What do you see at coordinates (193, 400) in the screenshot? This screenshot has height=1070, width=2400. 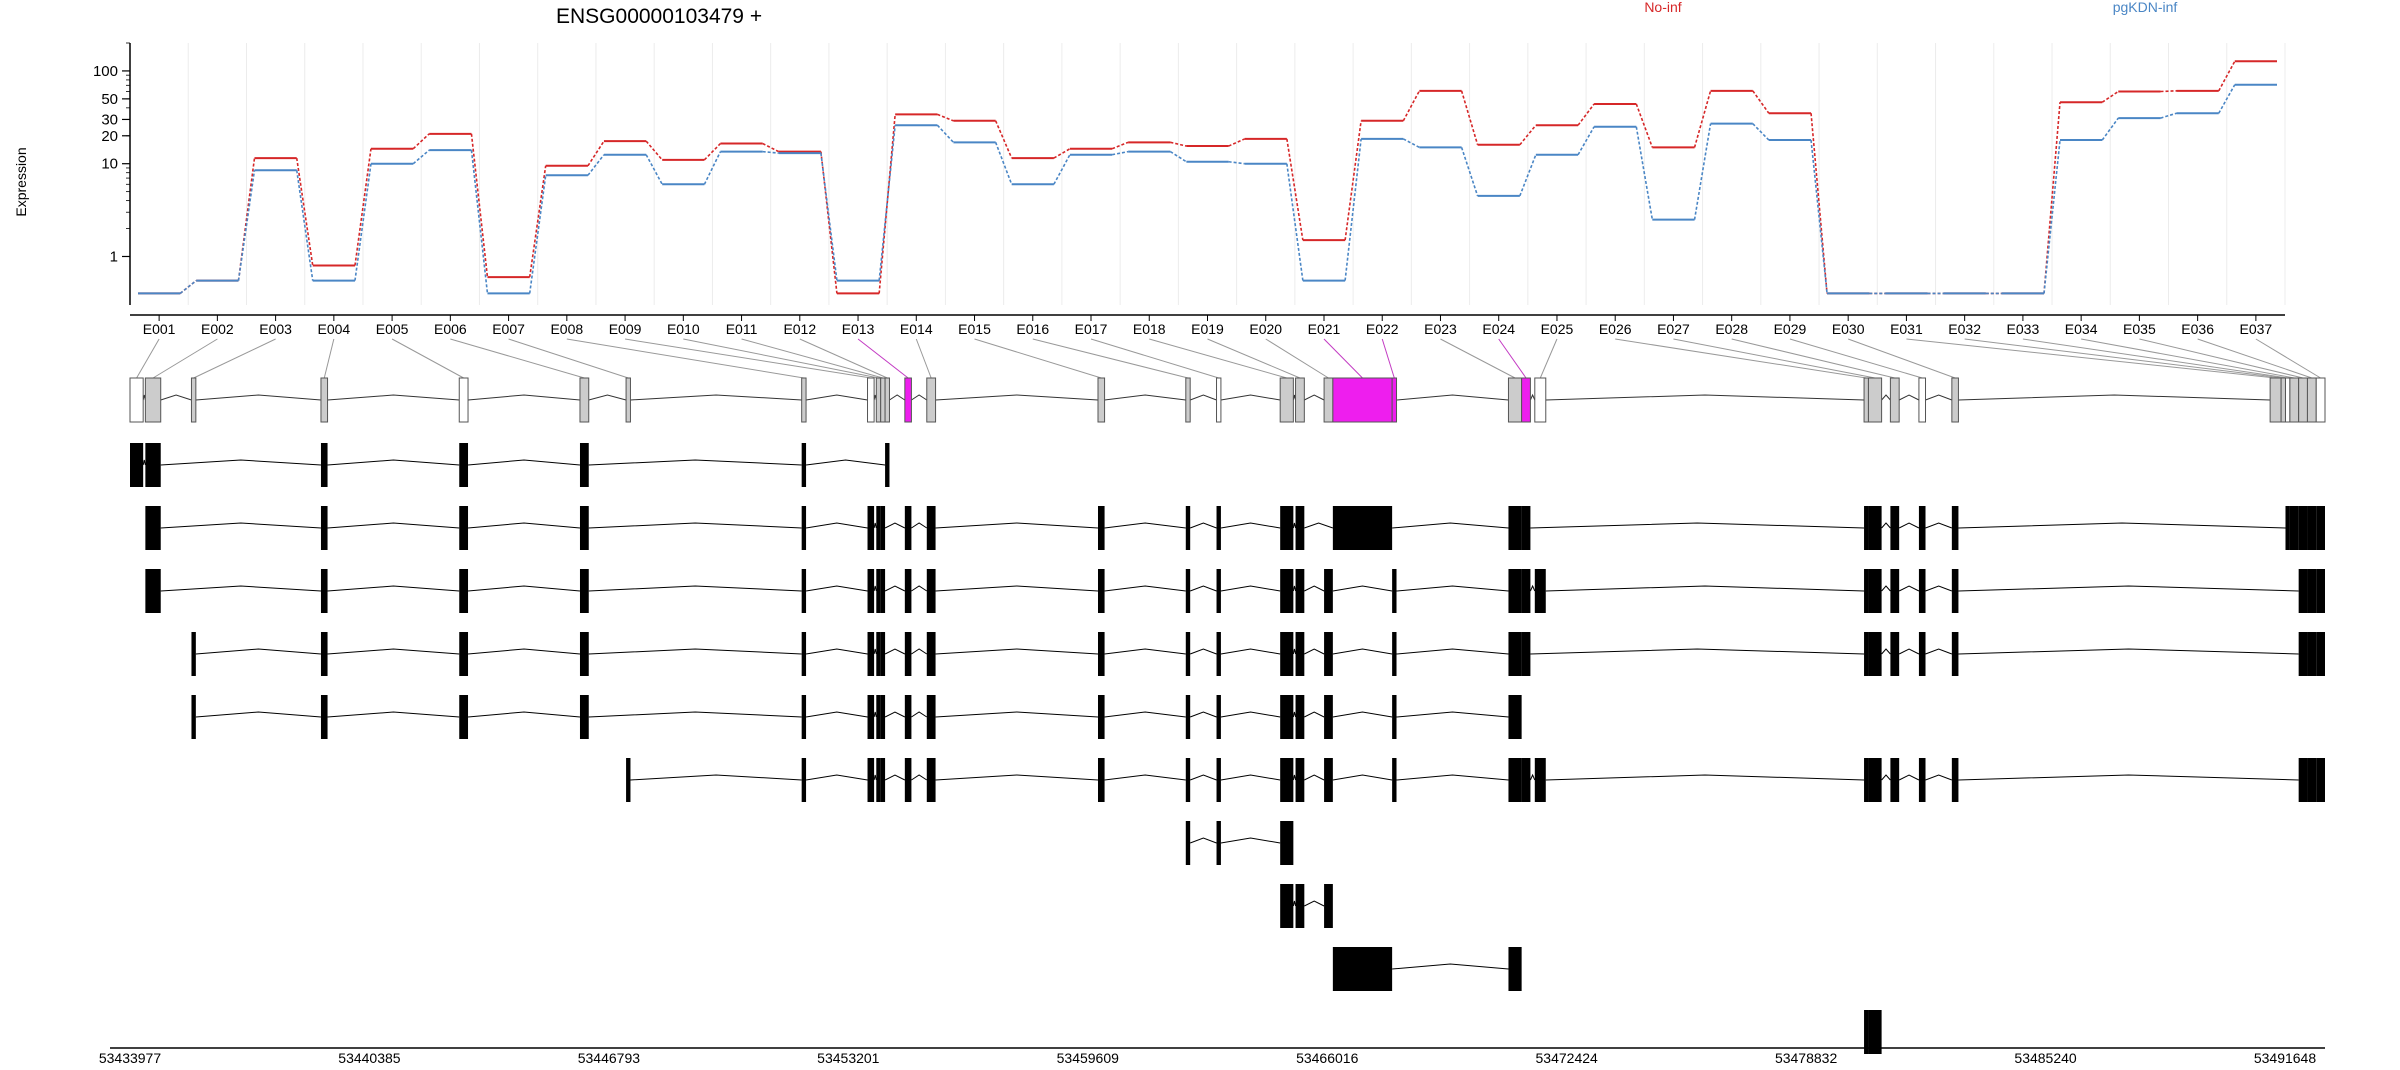 I see `exon-box-E003` at bounding box center [193, 400].